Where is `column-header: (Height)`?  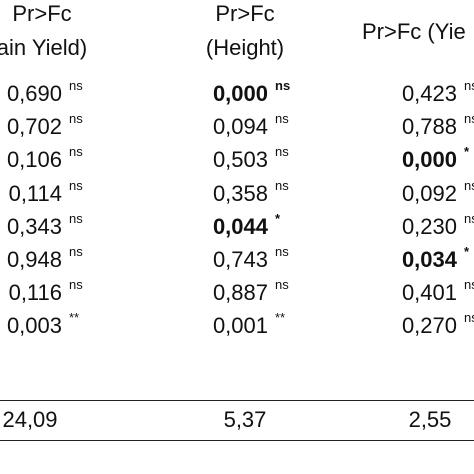
column-header: (Height) is located at coordinates (245, 47).